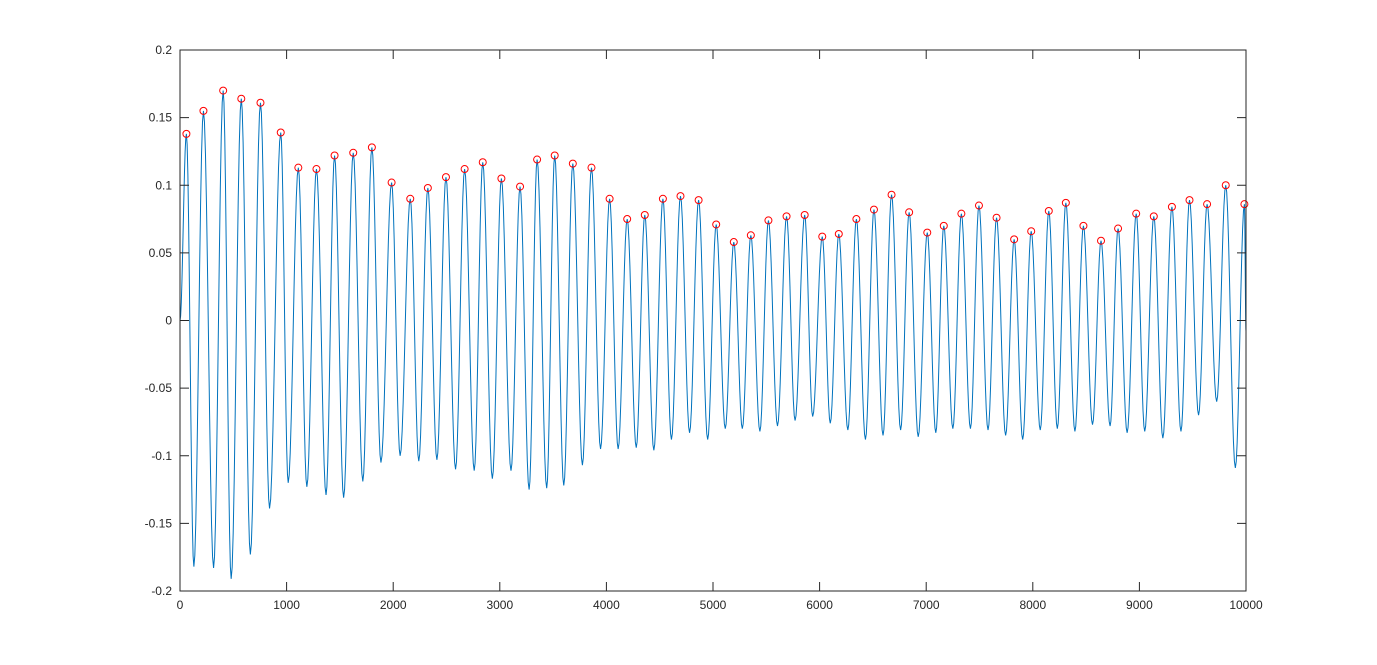 The image size is (1377, 665). What do you see at coordinates (393, 605) in the screenshot?
I see `x-tick-label: 2000` at bounding box center [393, 605].